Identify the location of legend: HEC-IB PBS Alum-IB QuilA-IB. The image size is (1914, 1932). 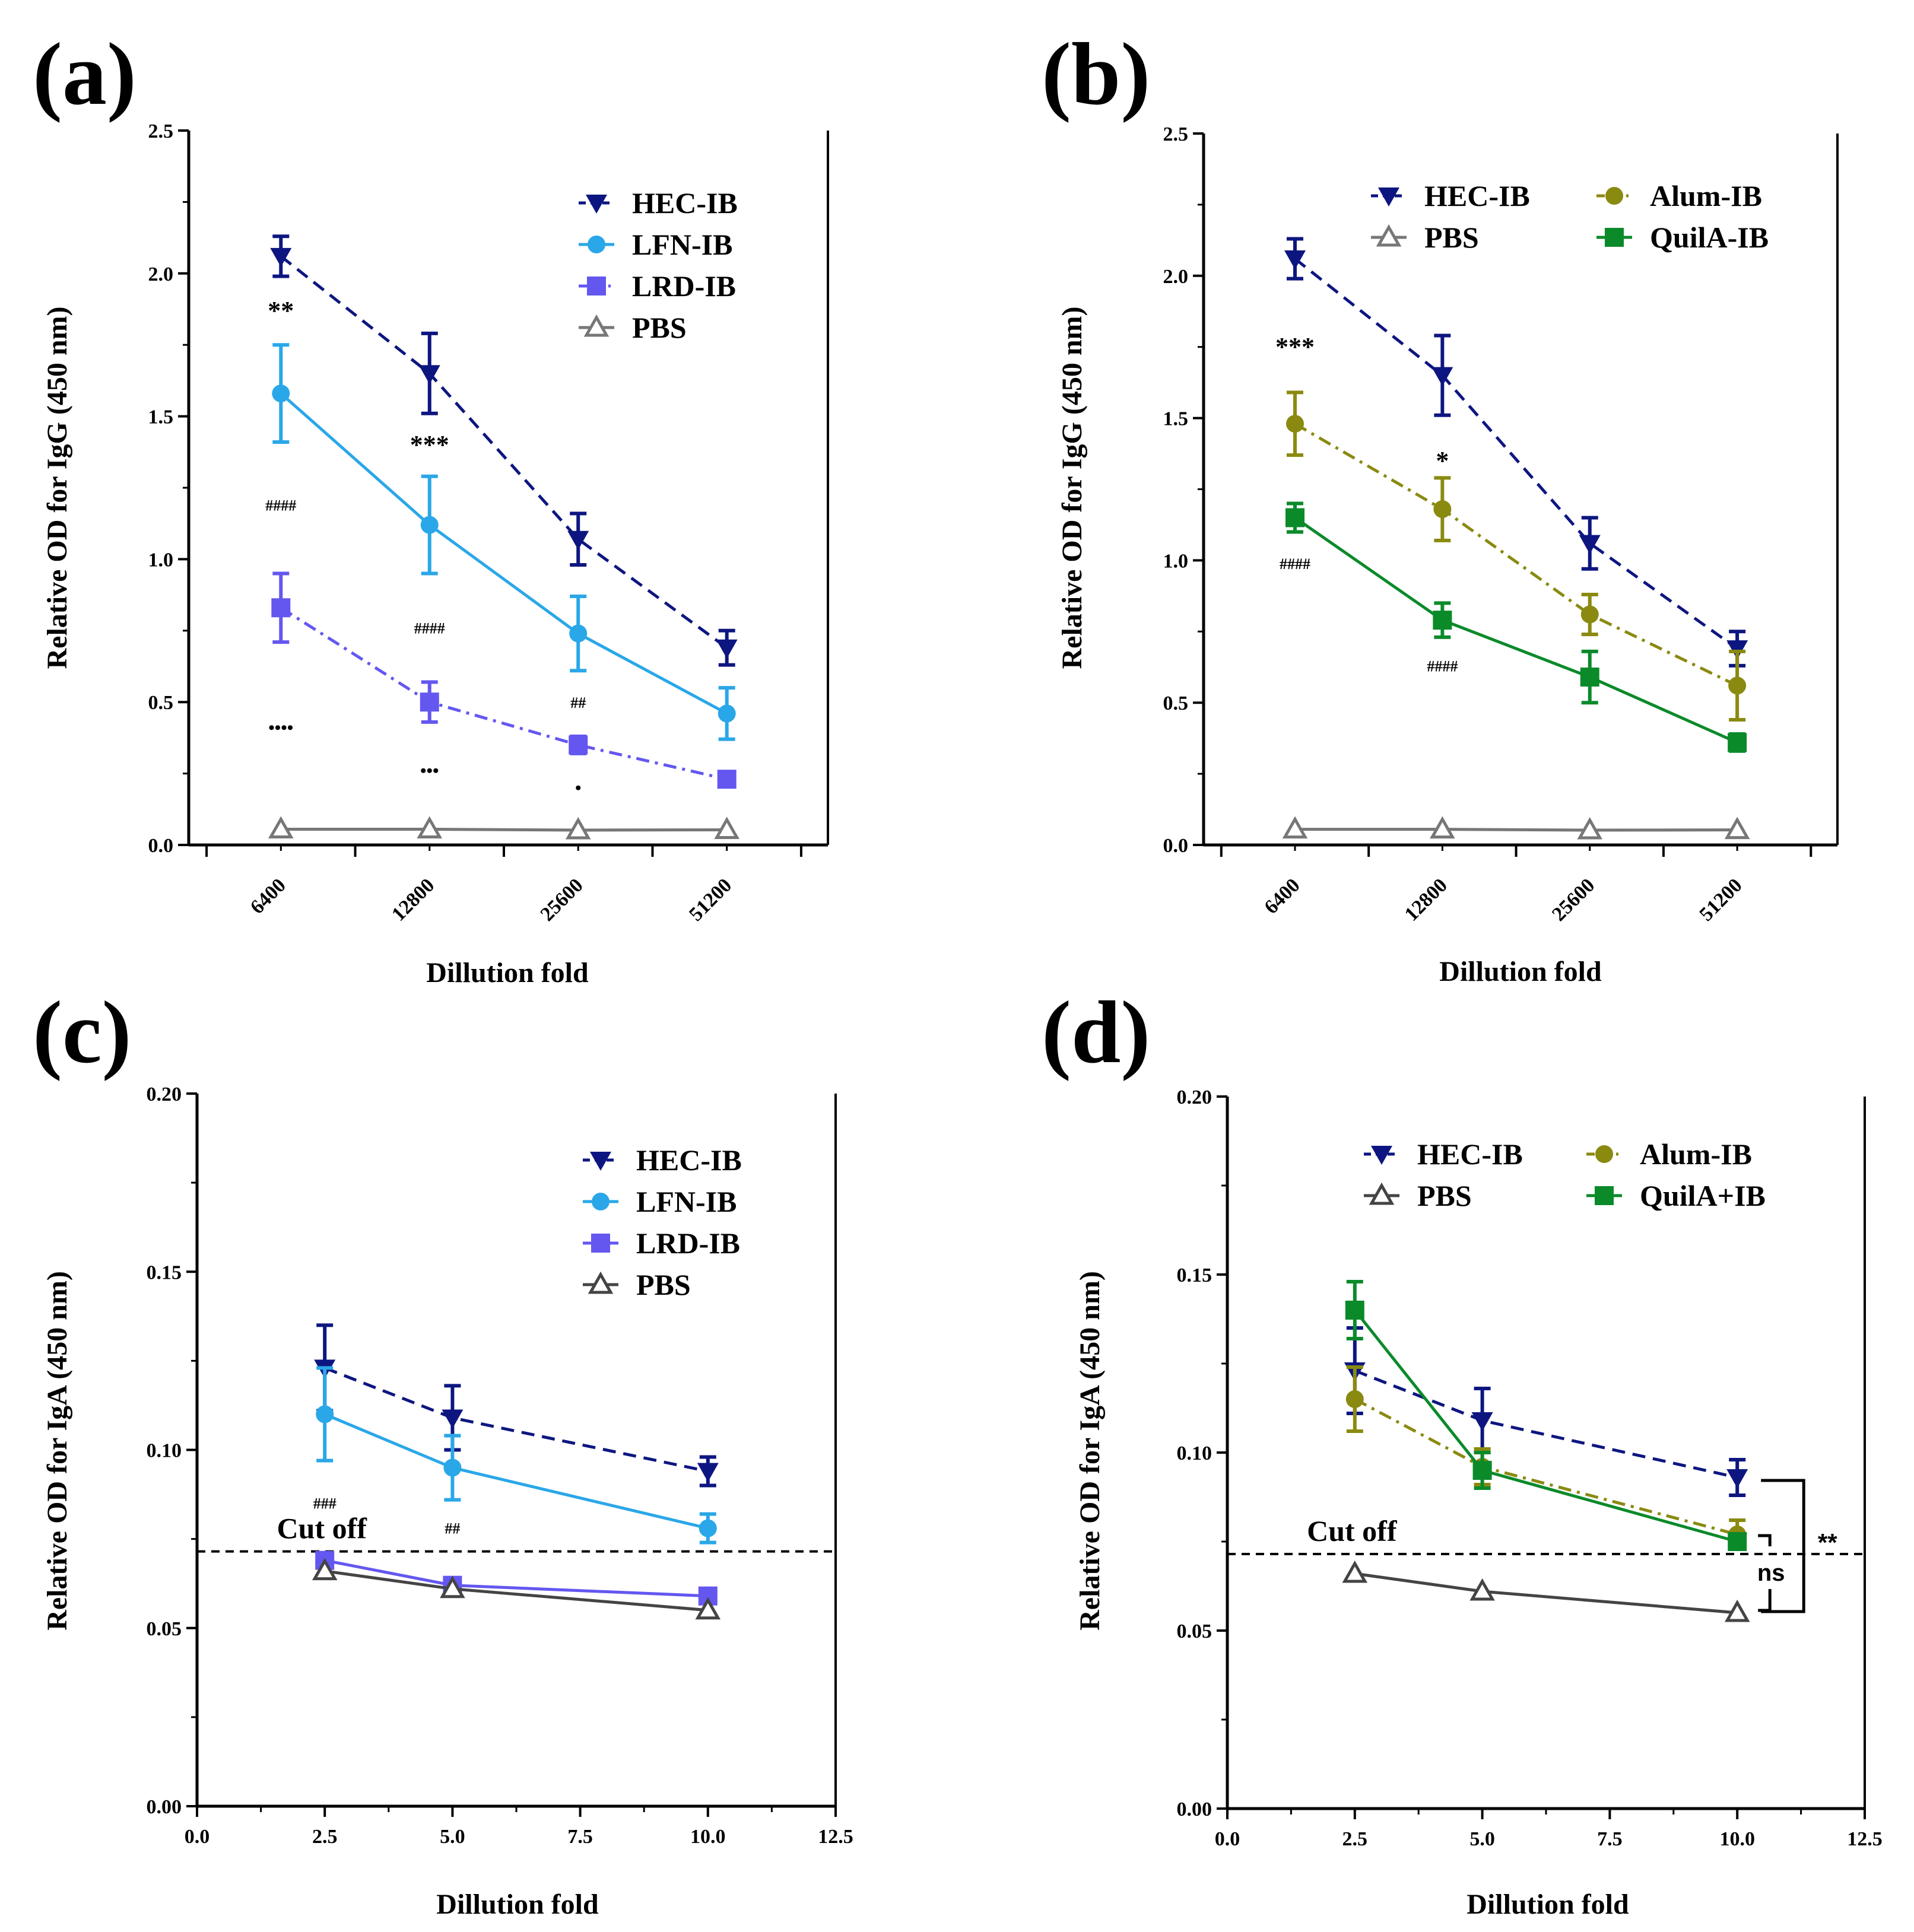
(1570, 216).